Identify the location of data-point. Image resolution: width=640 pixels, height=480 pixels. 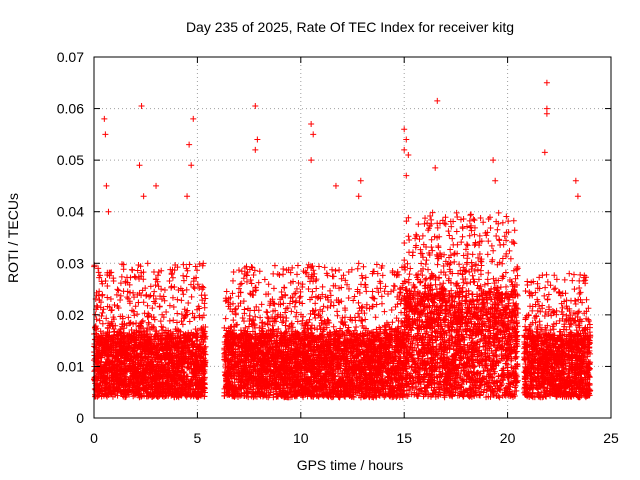
(204, 396).